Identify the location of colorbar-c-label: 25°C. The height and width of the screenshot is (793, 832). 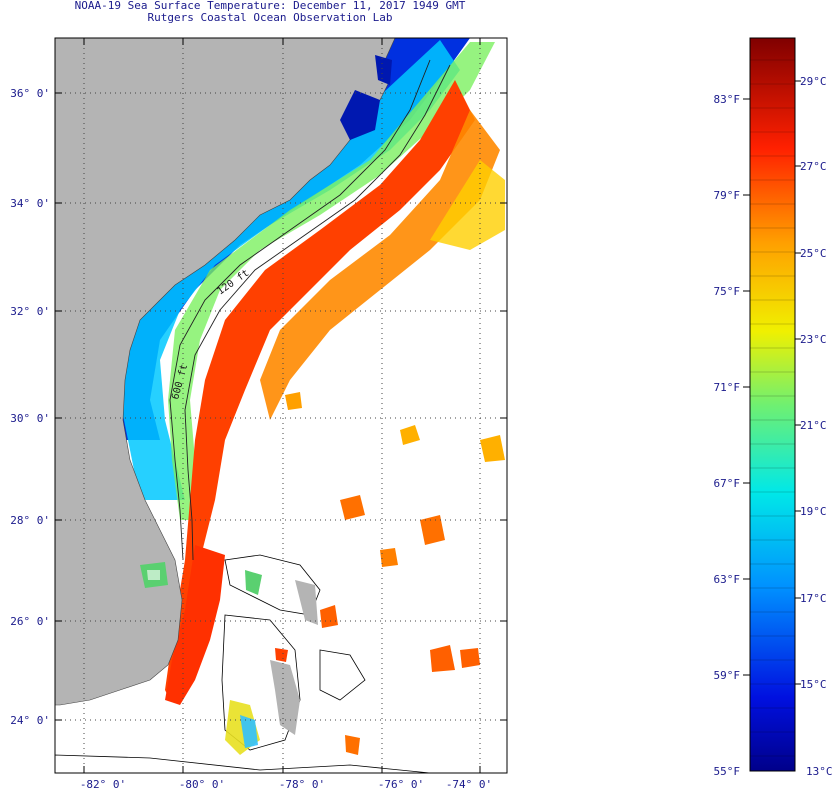
(813, 253).